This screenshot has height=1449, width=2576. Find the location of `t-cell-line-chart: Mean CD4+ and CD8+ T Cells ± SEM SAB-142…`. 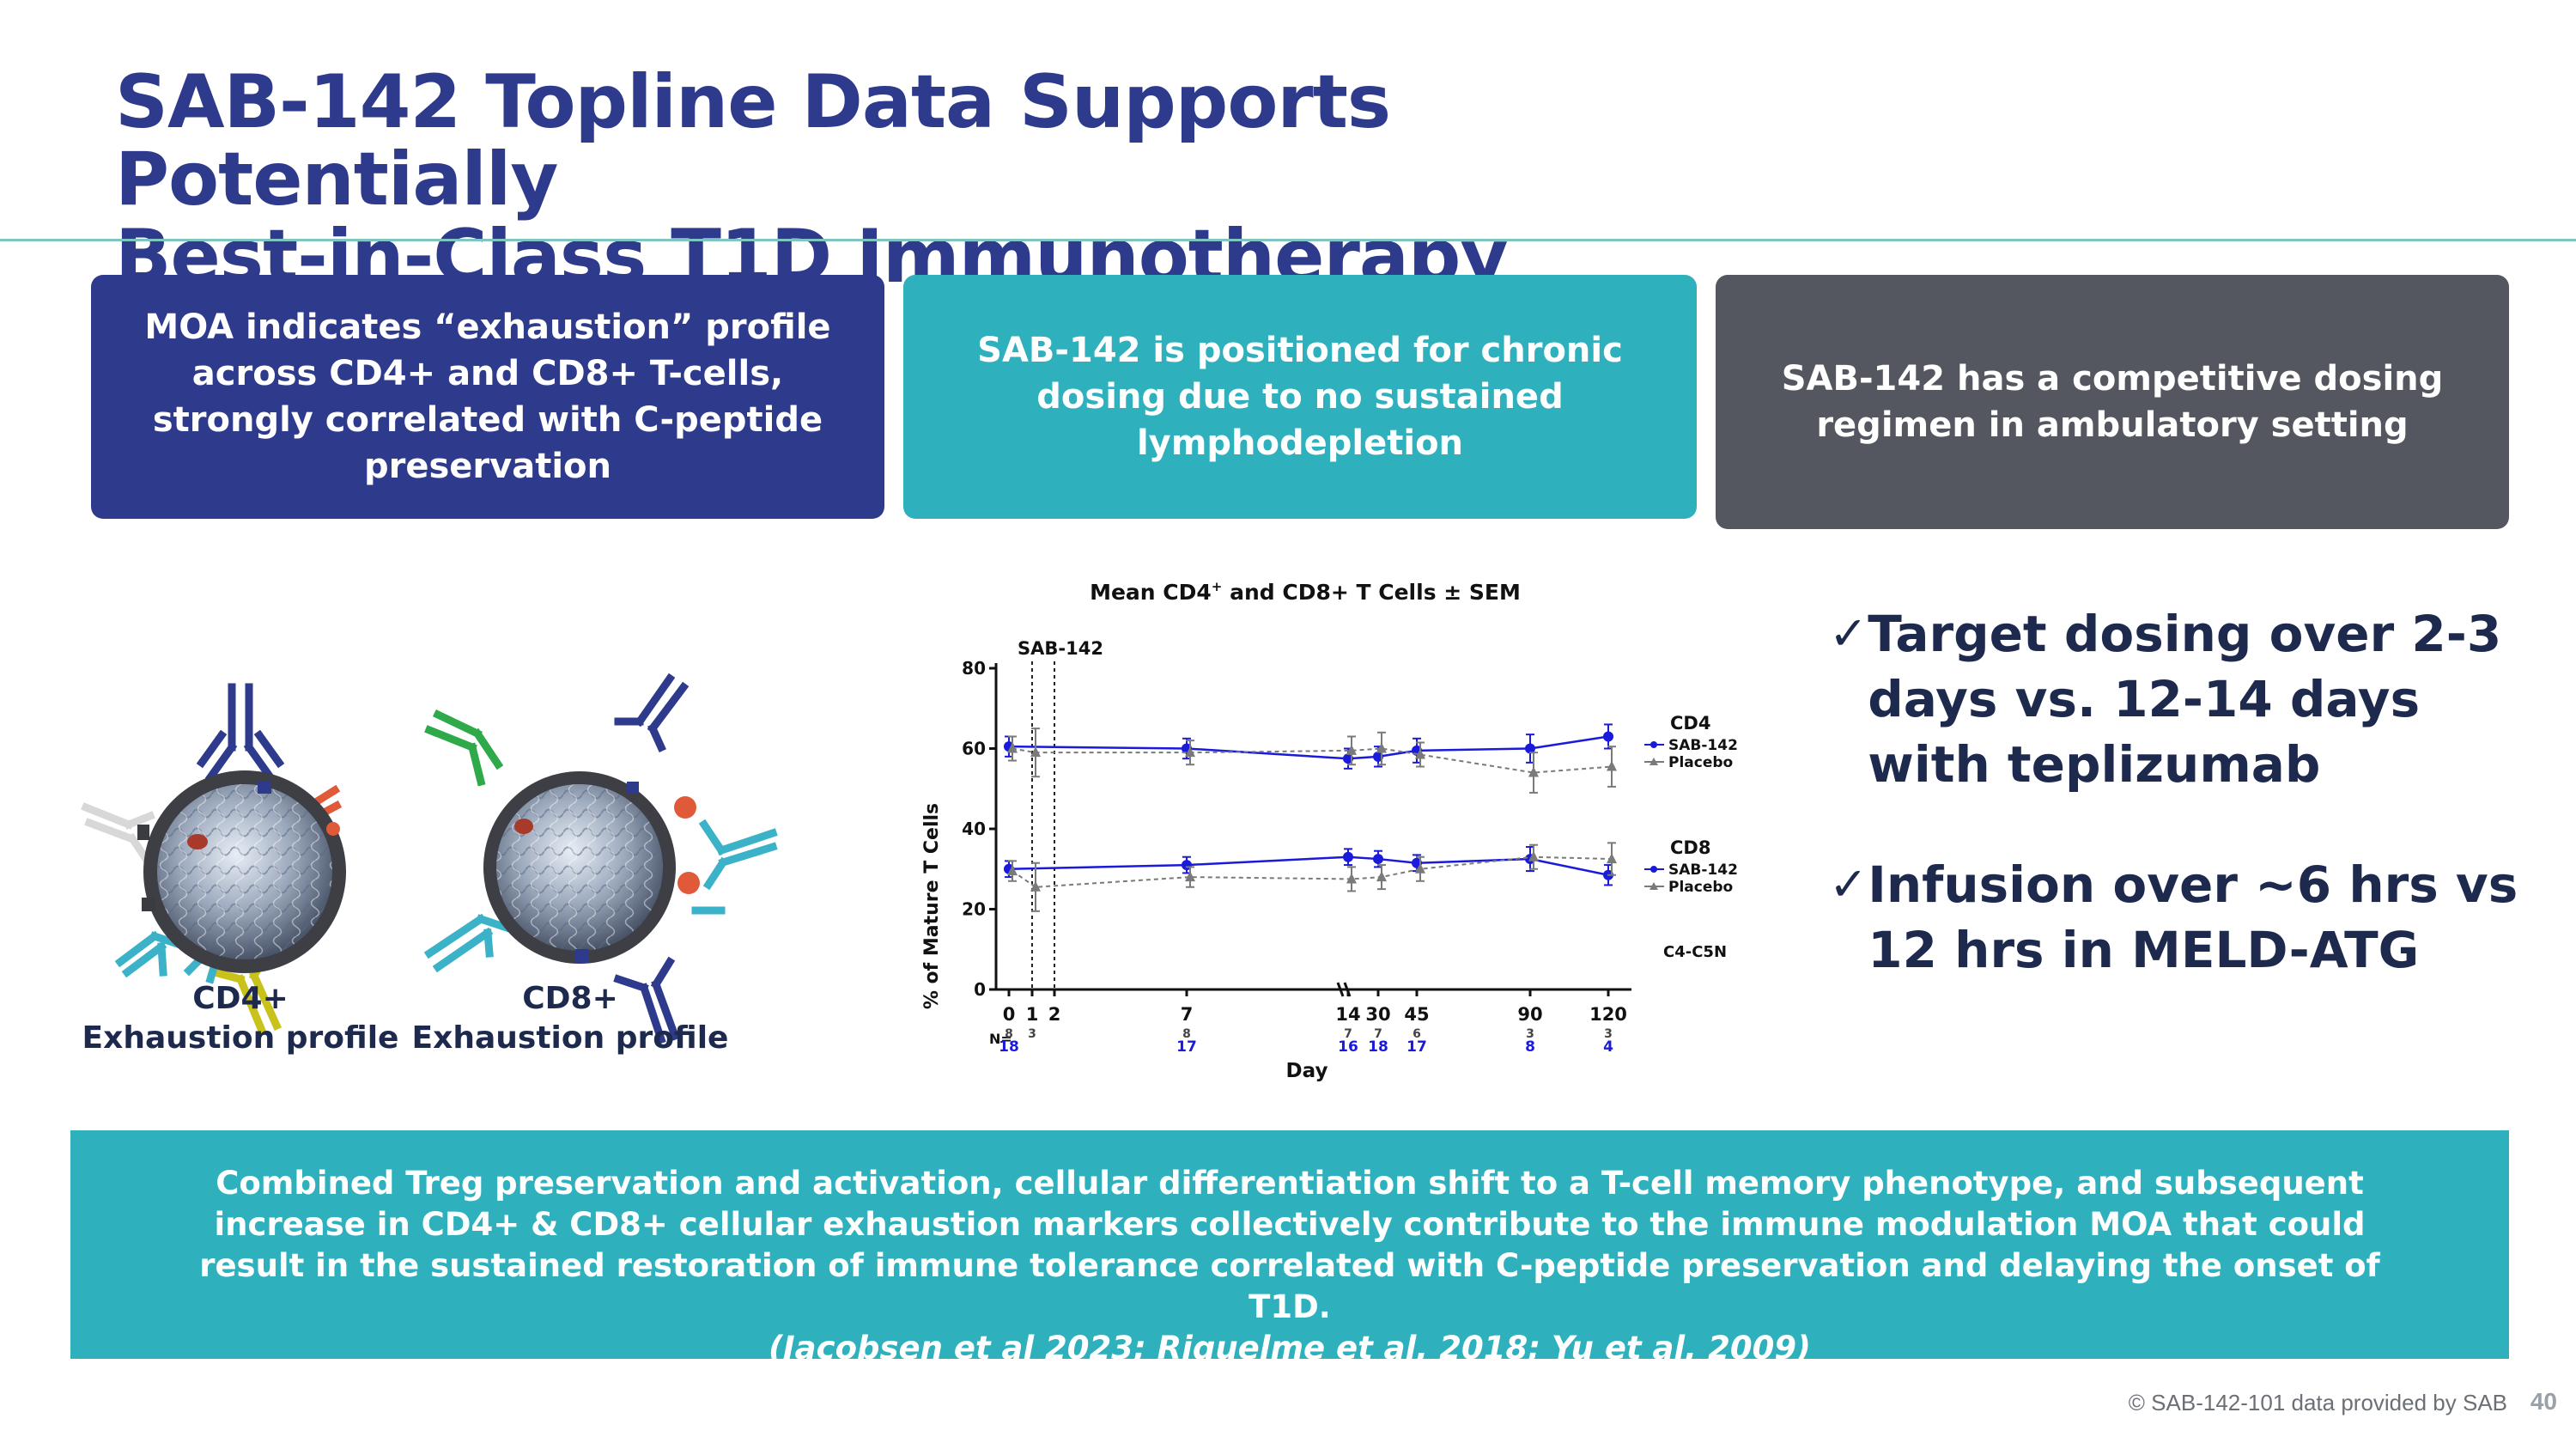

t-cell-line-chart: Mean CD4+ and CD8+ T Cells ± SEM SAB-142… is located at coordinates (1330, 830).